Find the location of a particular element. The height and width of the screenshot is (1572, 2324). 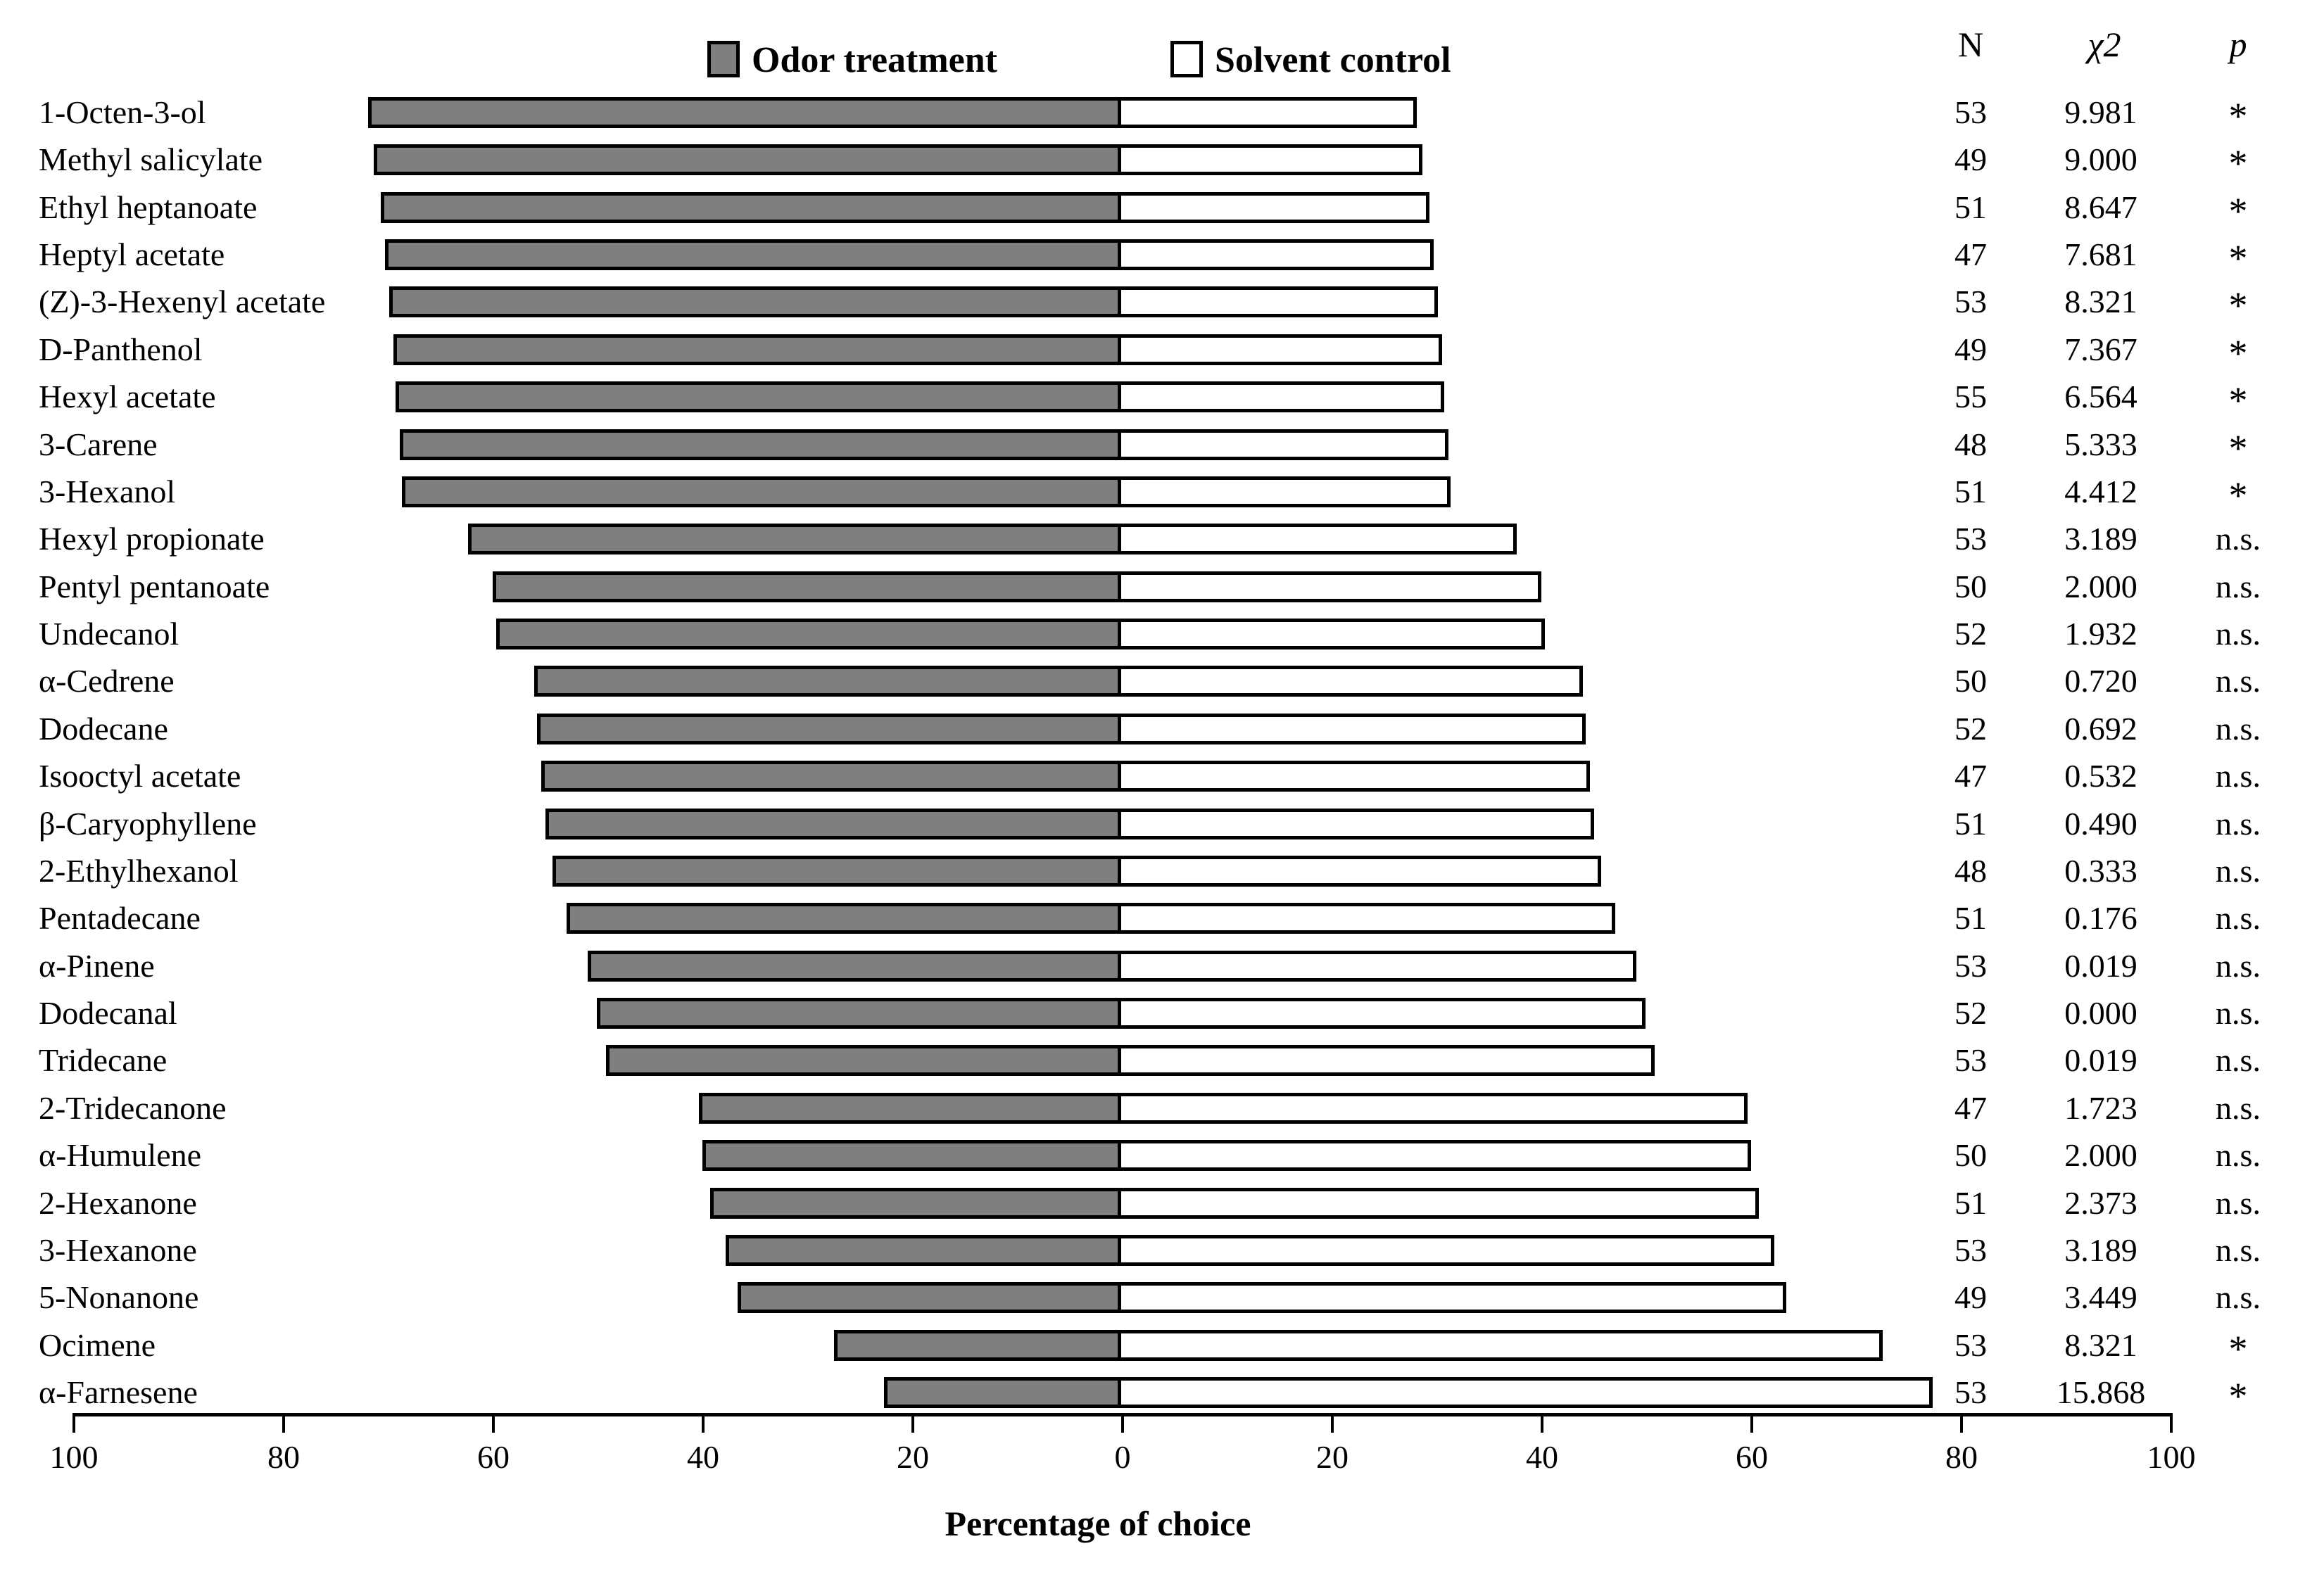

row-label: α-Pinene is located at coordinates (97, 965).